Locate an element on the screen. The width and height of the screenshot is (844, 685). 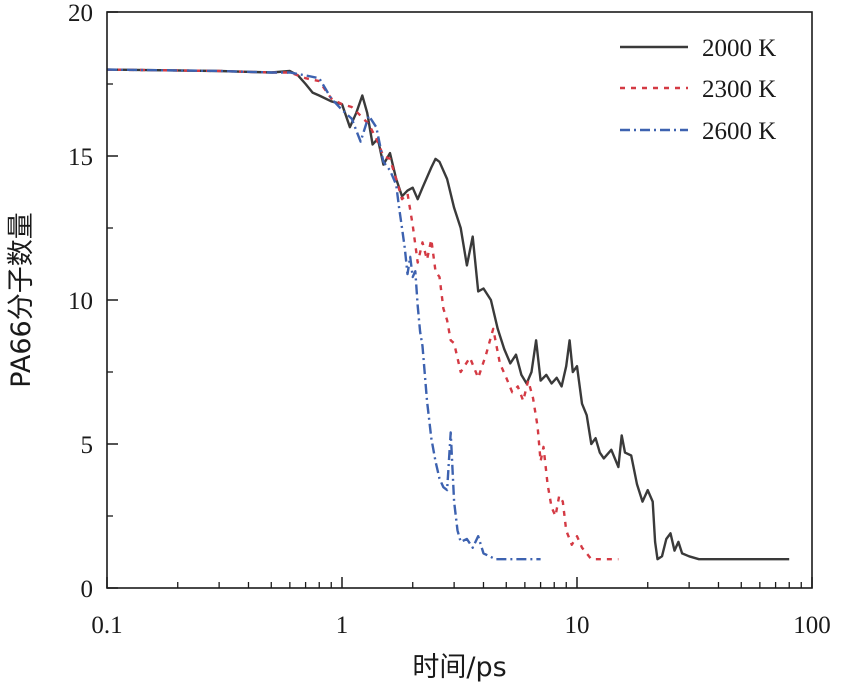
y-tick-label: 5 is located at coordinates (87, 445).